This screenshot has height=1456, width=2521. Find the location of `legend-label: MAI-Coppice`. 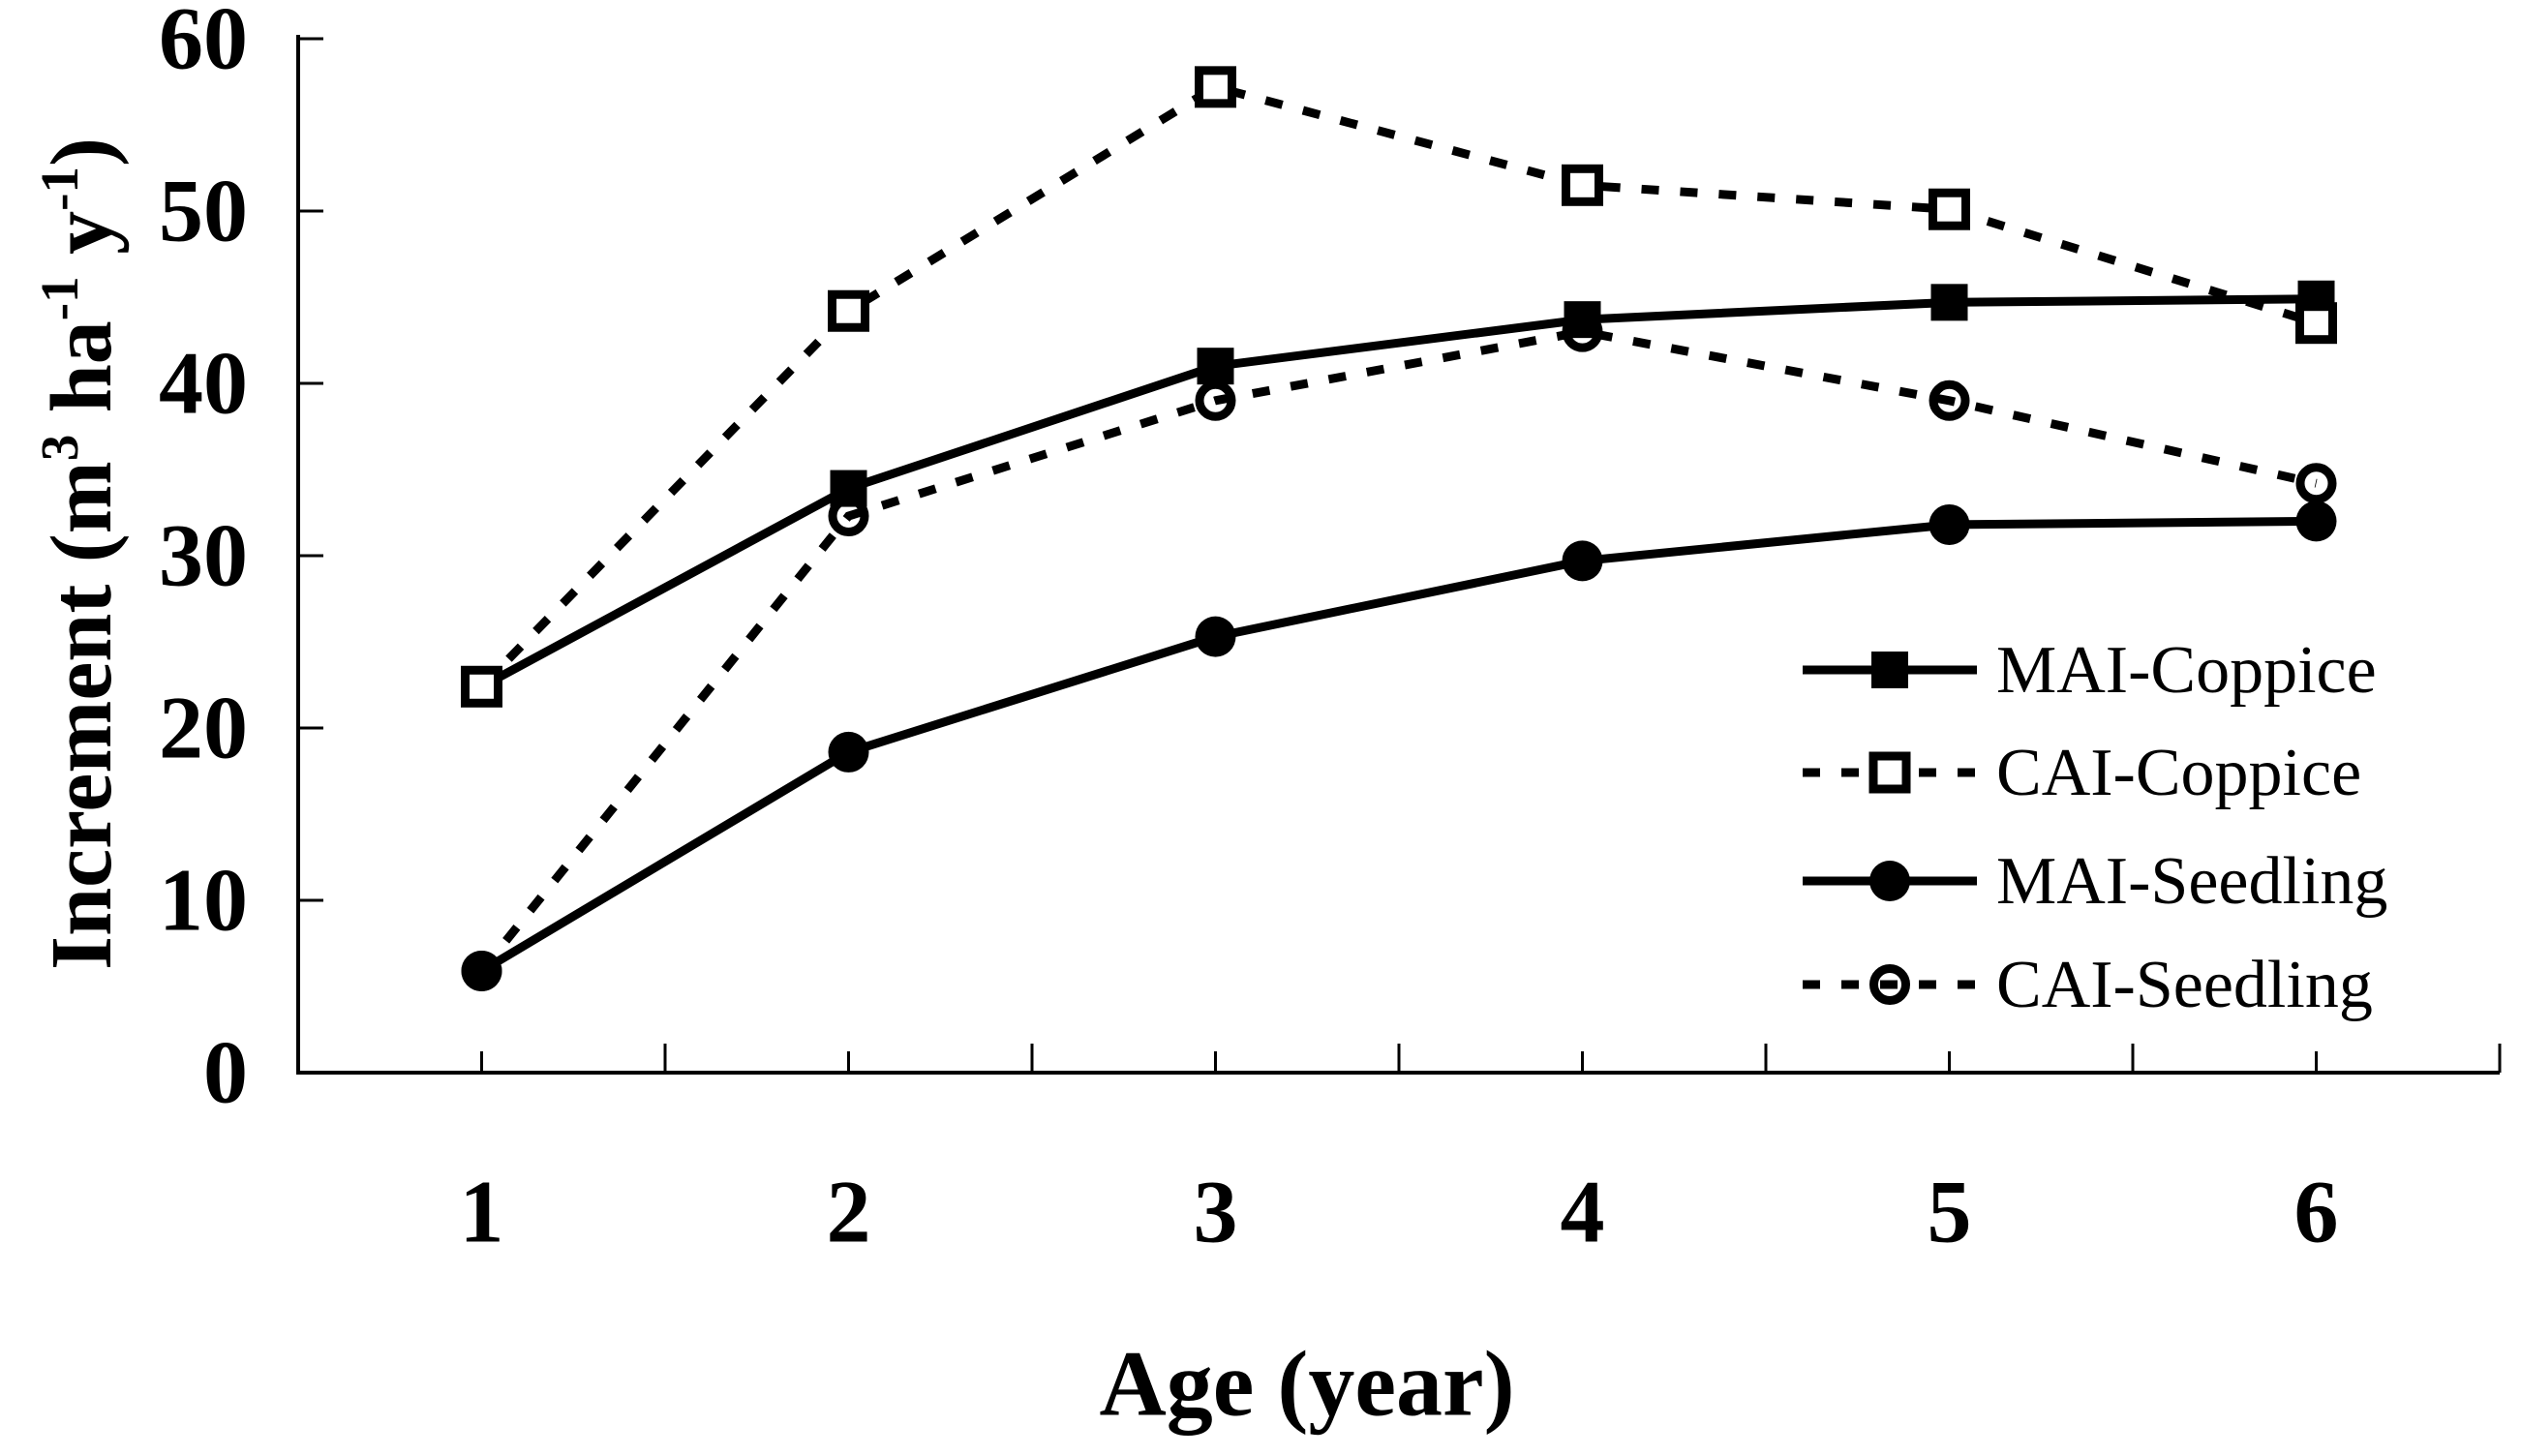

legend-label: MAI-Coppice is located at coordinates (2186, 671).